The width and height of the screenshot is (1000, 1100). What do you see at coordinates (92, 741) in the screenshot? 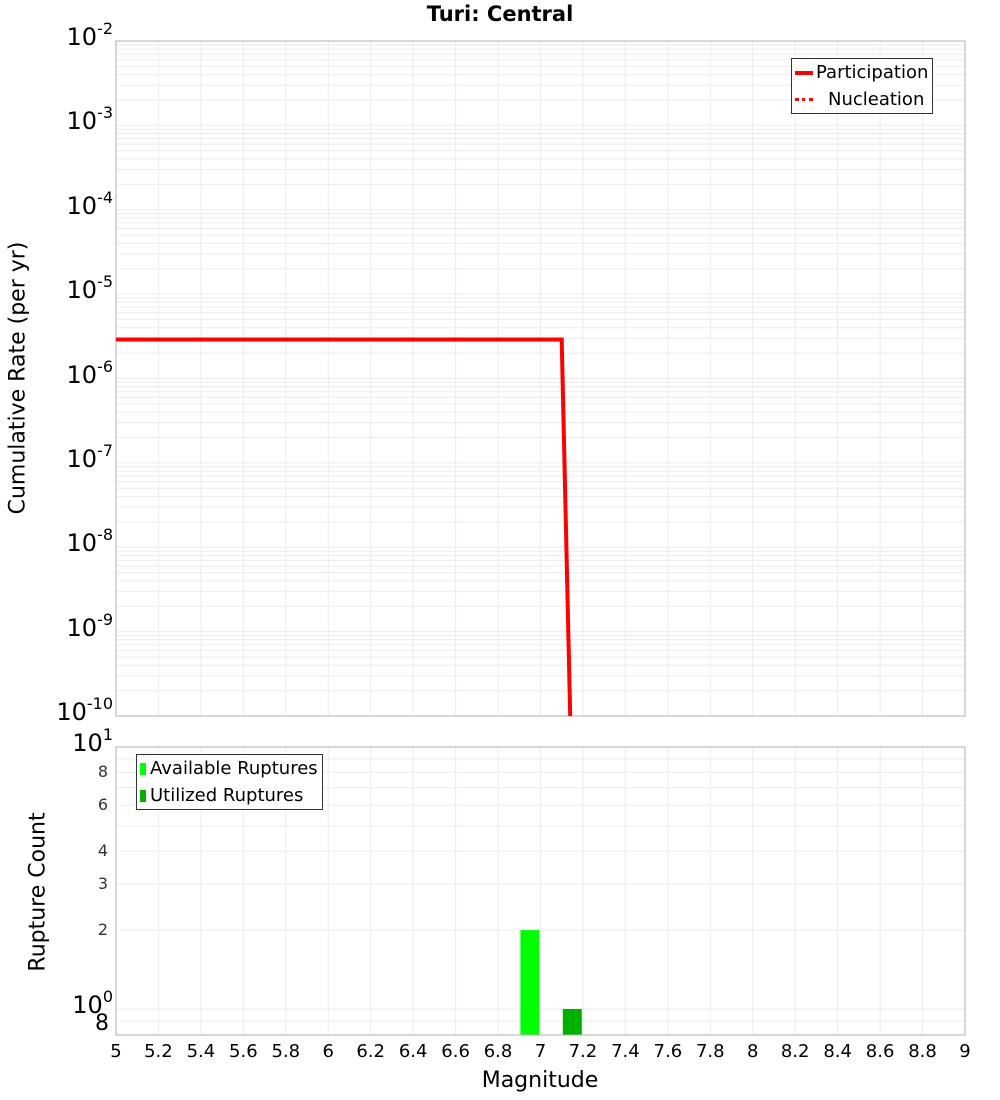
I see `y-tick-label: 10¹` at bounding box center [92, 741].